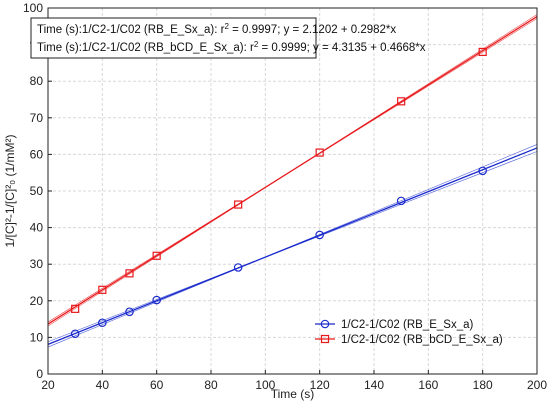 The width and height of the screenshot is (550, 407). I want to click on legend-item-rb-e: 1/C2-1/C02 (RB_E_Sx_a), so click(394, 325).